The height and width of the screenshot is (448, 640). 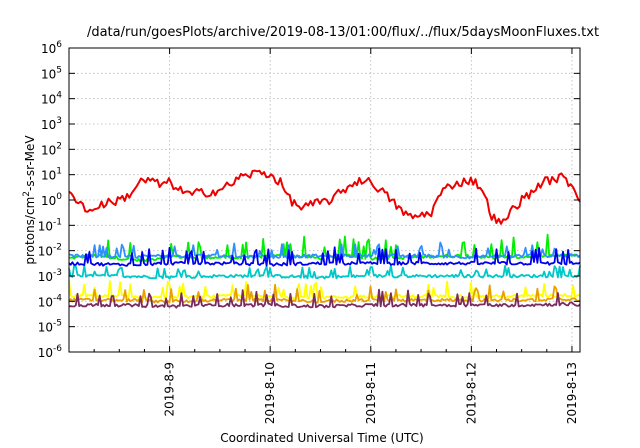 I want to click on y-tick-label: 10⁰, so click(x=51, y=200).